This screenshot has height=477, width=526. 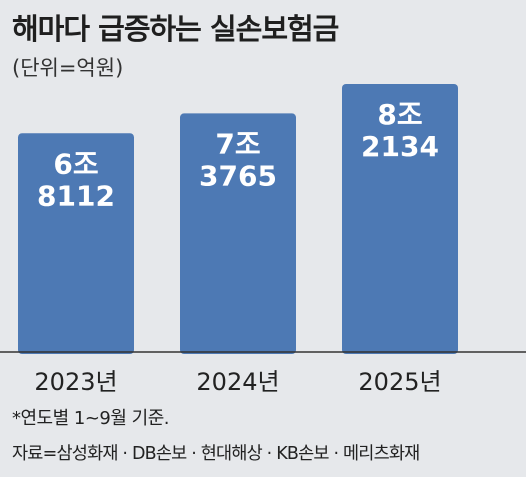 I want to click on bar-2023년, so click(x=76, y=243).